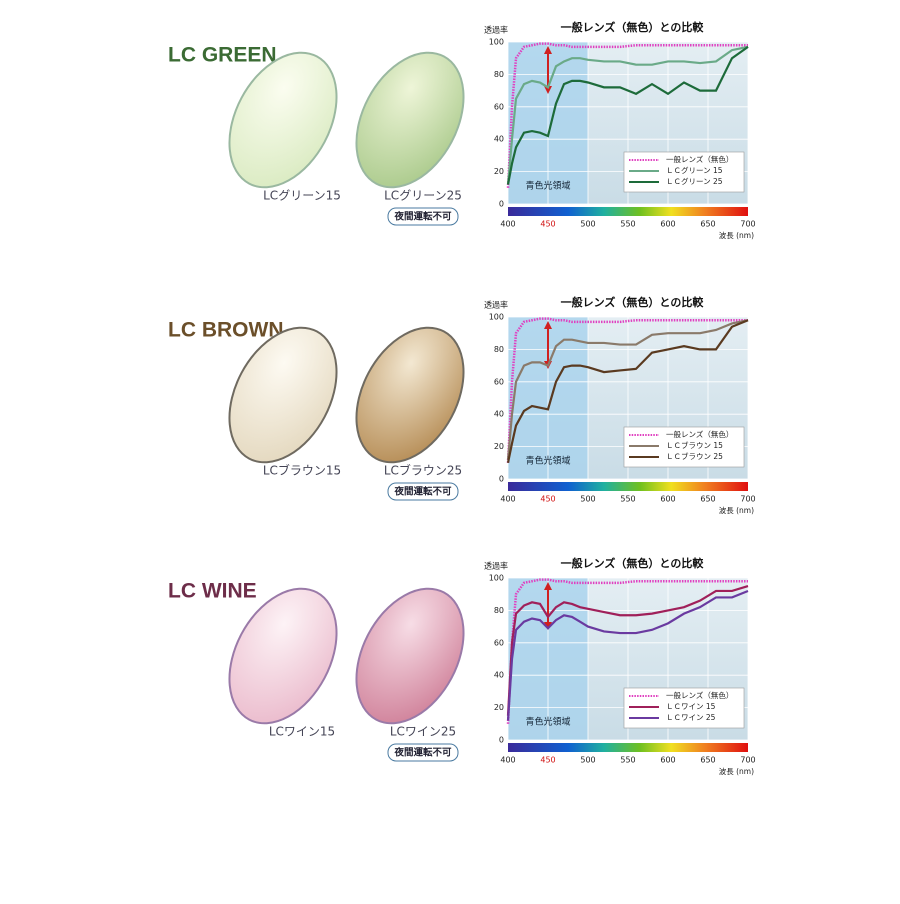 The width and height of the screenshot is (900, 904). What do you see at coordinates (694, 170) in the screenshot?
I see `legend-label: ＬＣグリーン 15` at bounding box center [694, 170].